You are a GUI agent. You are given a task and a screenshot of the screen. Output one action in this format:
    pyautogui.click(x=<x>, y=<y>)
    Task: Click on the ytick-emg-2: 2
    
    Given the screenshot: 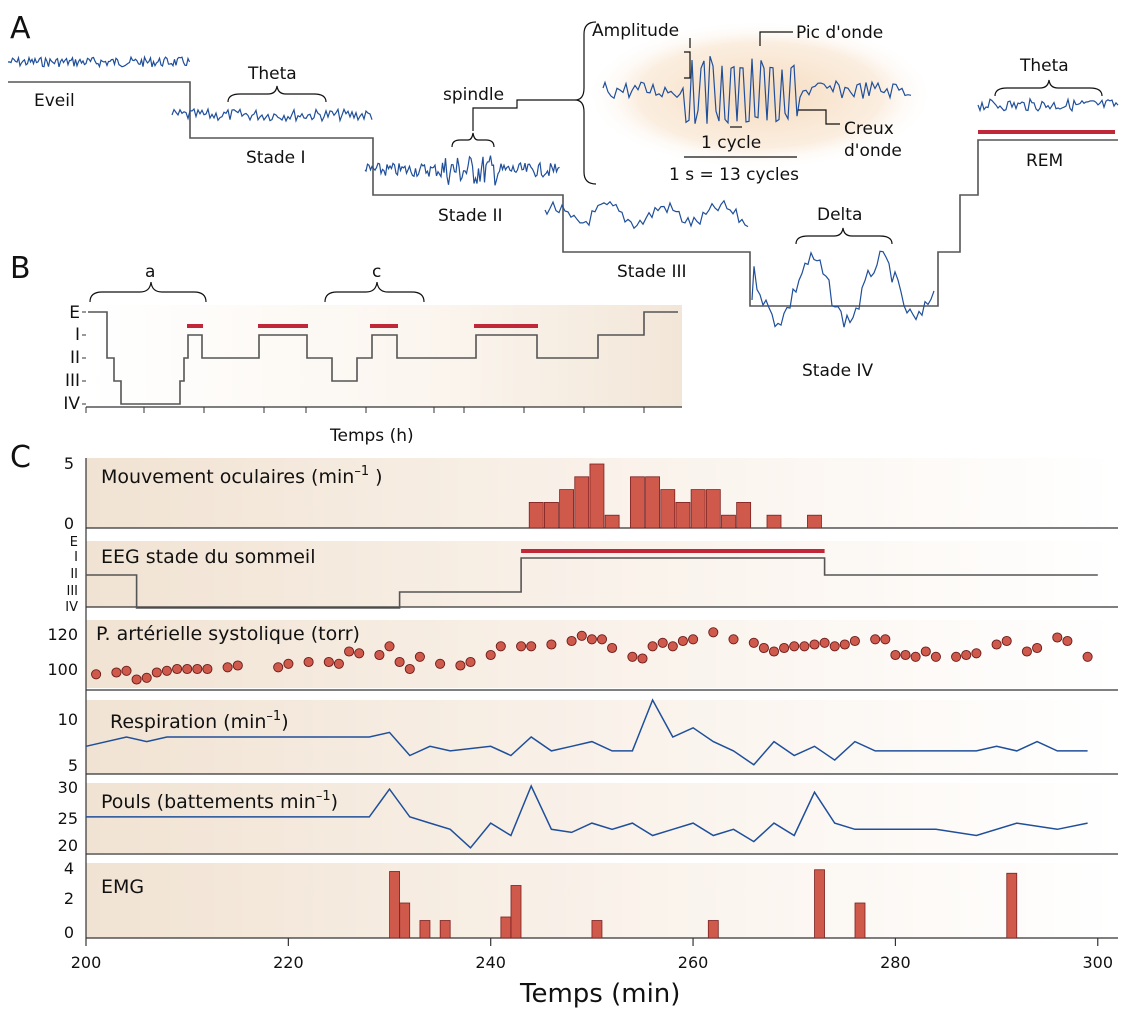 What is the action you would take?
    pyautogui.click(x=69, y=898)
    